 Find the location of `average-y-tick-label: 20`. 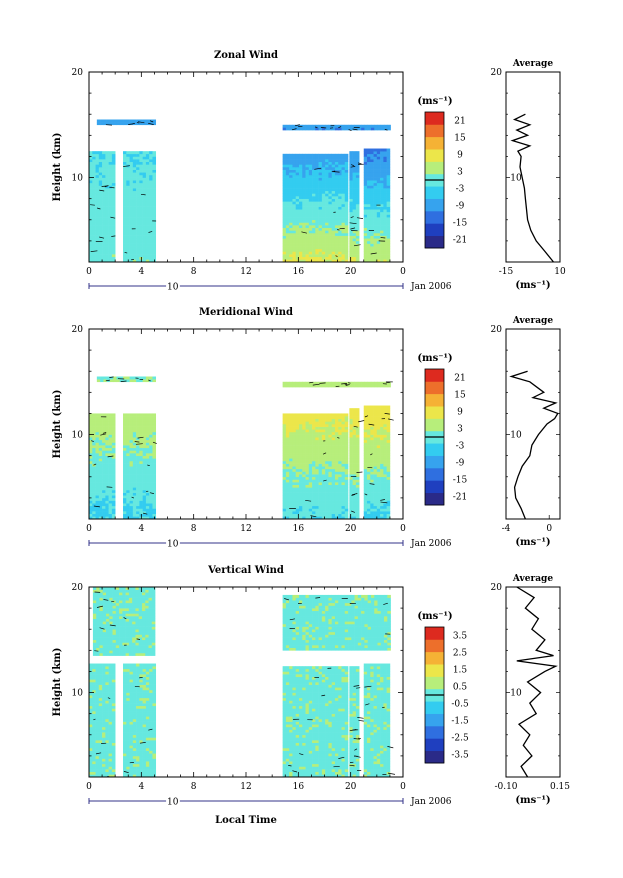

average-y-tick-label: 20 is located at coordinates (497, 330).